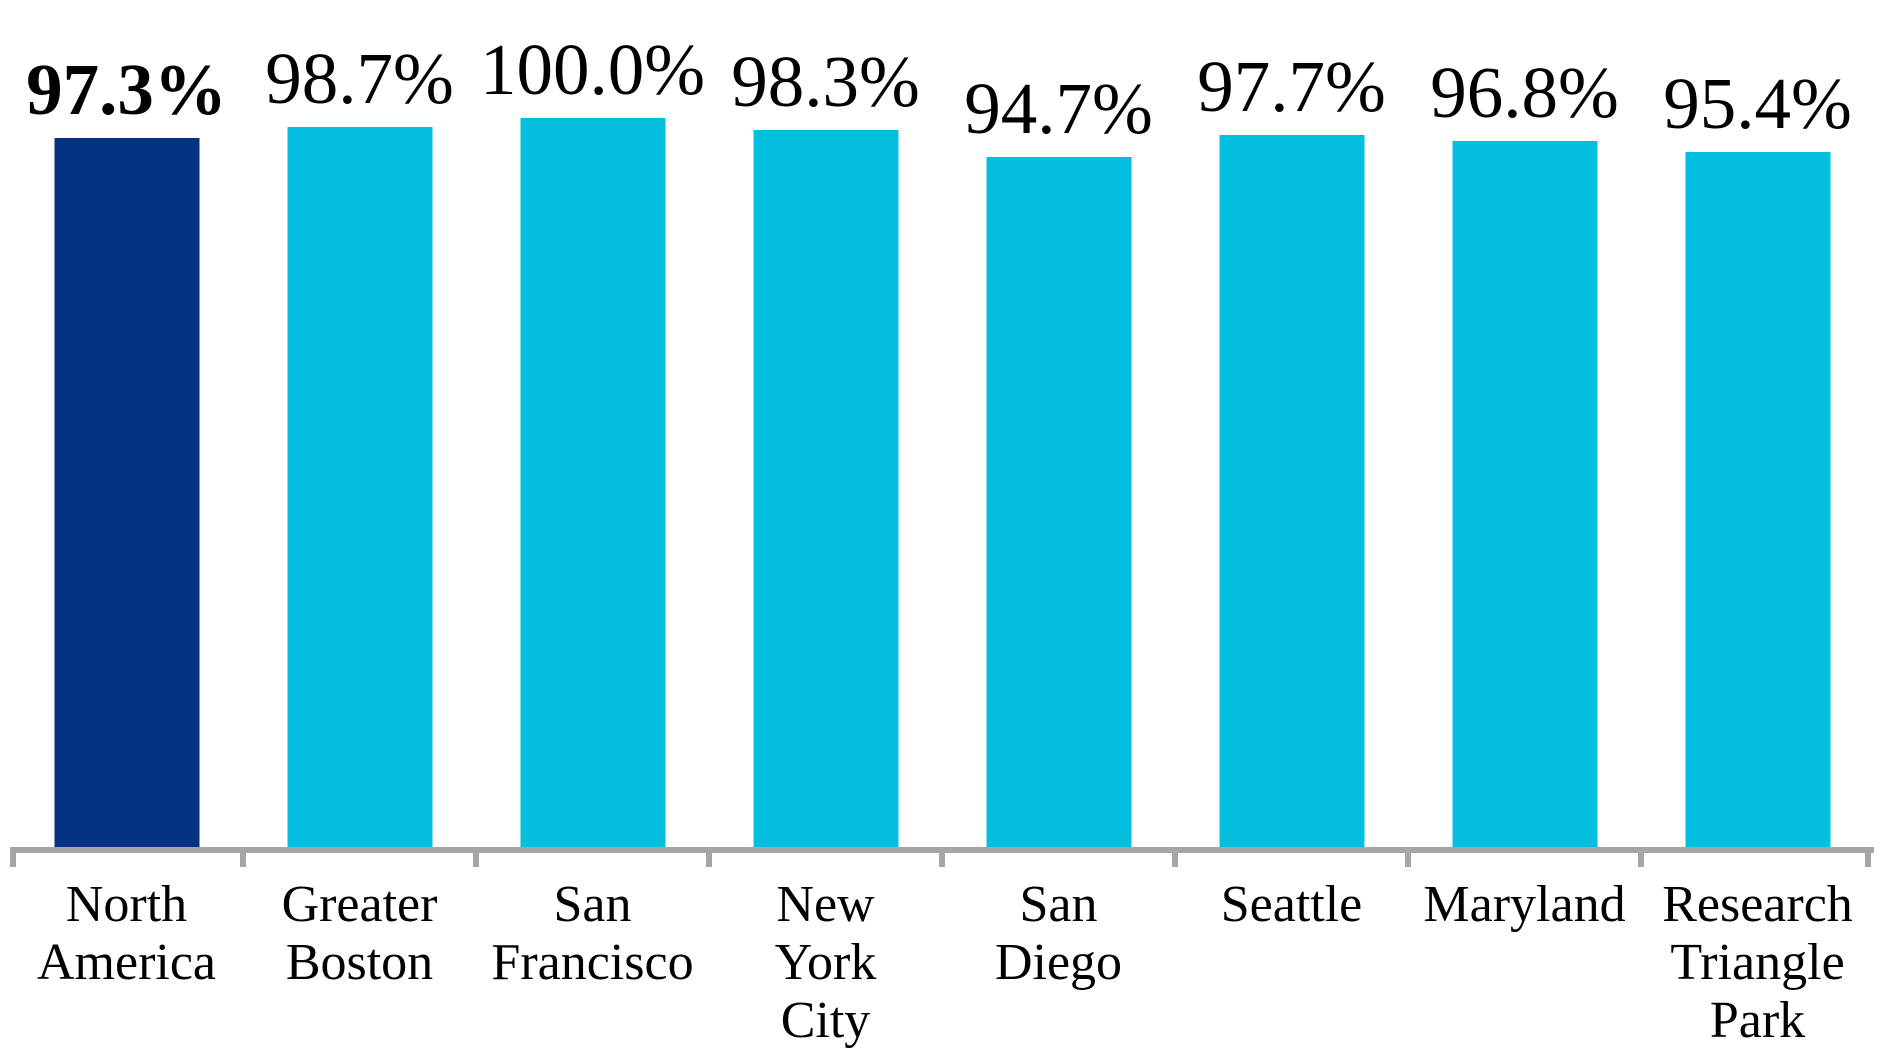  I want to click on value-label-greater-boston: 98.7%, so click(359, 78).